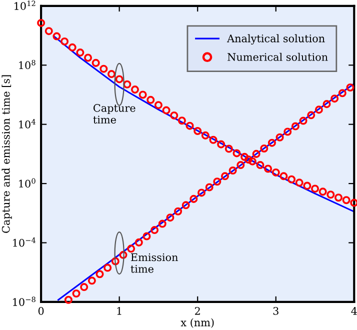 This screenshot has width=357, height=330. What do you see at coordinates (276, 39) in the screenshot?
I see `legend-label: Analytical solution` at bounding box center [276, 39].